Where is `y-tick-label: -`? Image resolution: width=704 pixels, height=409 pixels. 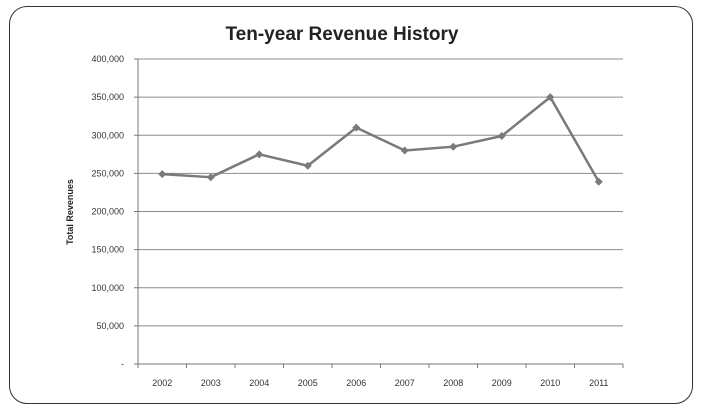
y-tick-label: - is located at coordinates (122, 364).